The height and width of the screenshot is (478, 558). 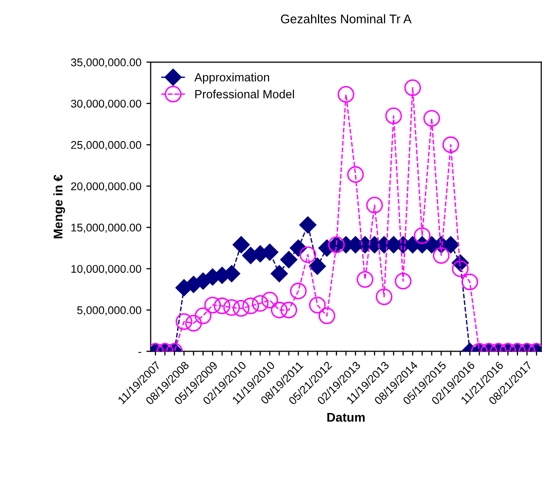 What do you see at coordinates (59, 206) in the screenshot?
I see `y-axis-title: Menge in €` at bounding box center [59, 206].